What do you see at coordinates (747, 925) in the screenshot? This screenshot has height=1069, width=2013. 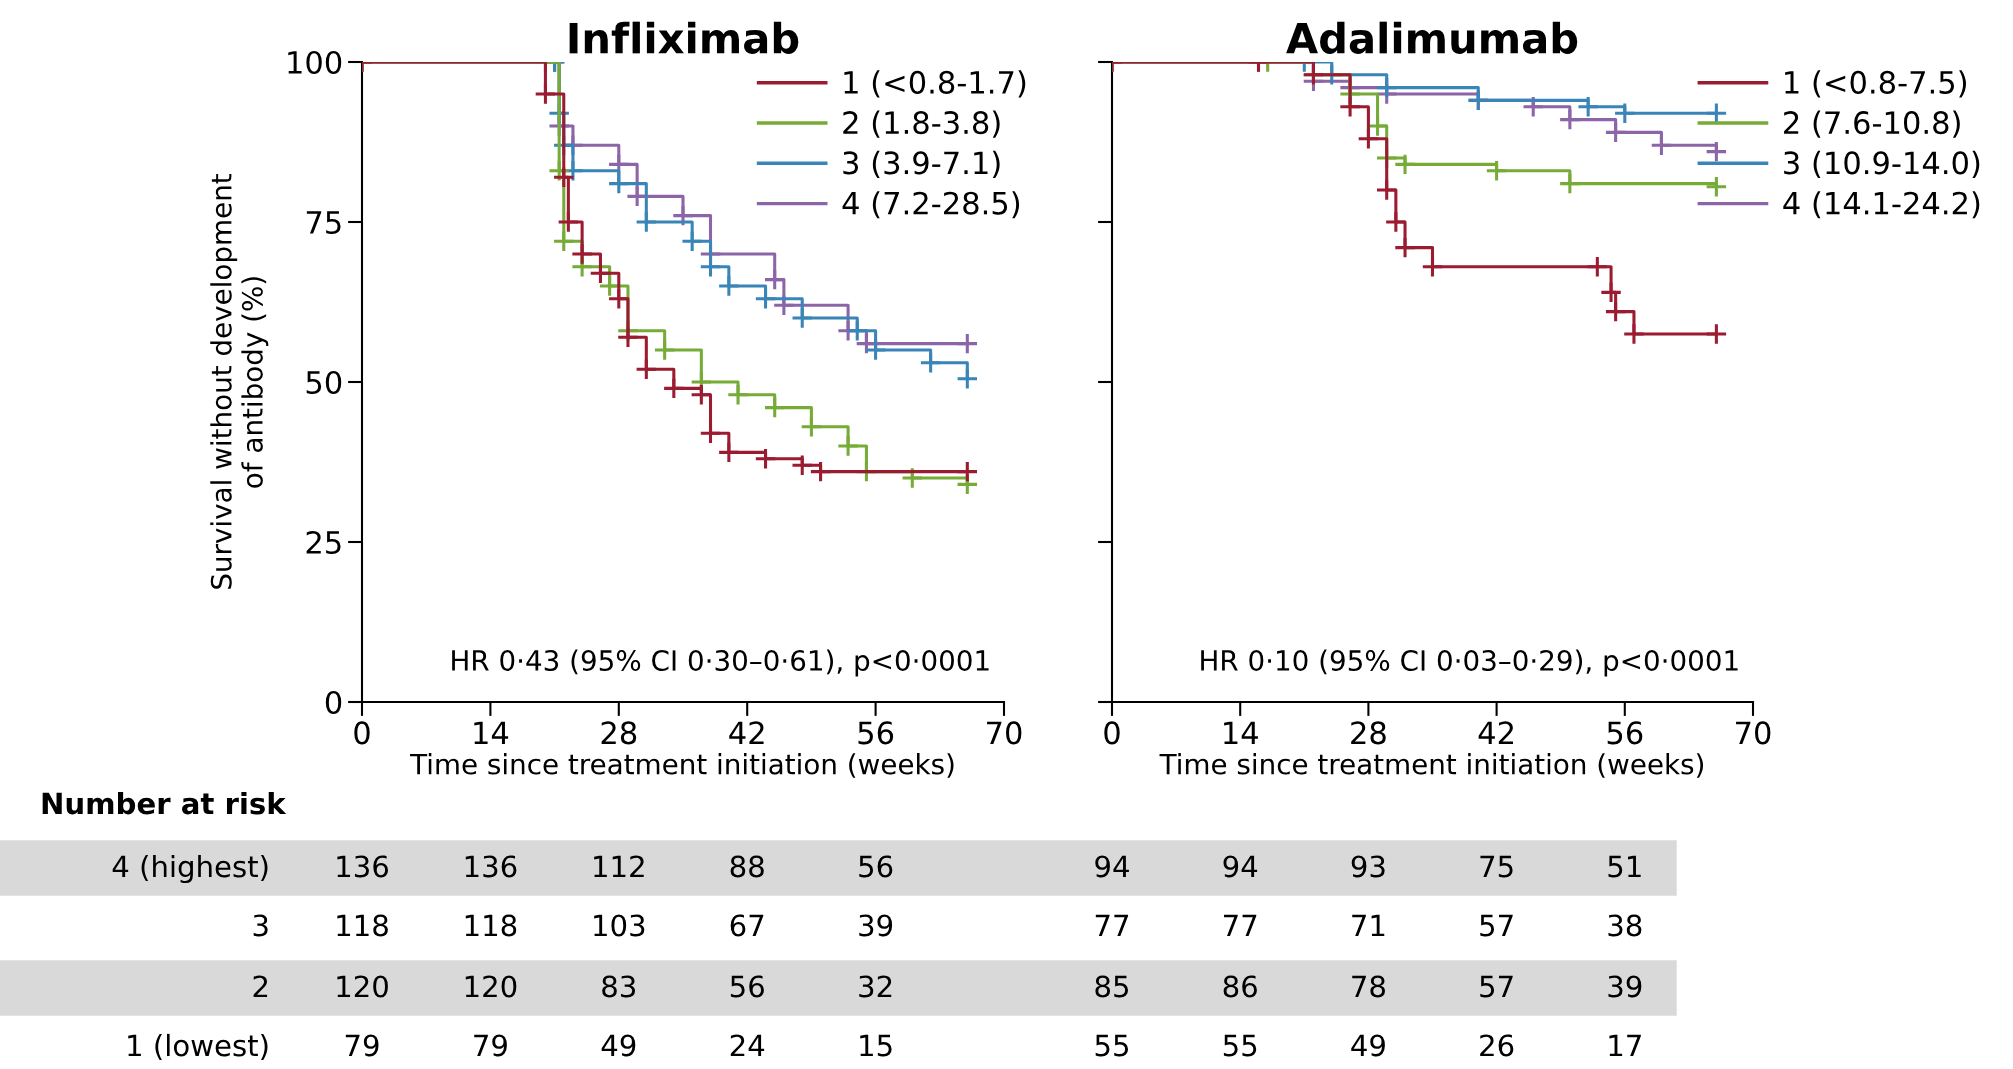 I see `text: 67` at bounding box center [747, 925].